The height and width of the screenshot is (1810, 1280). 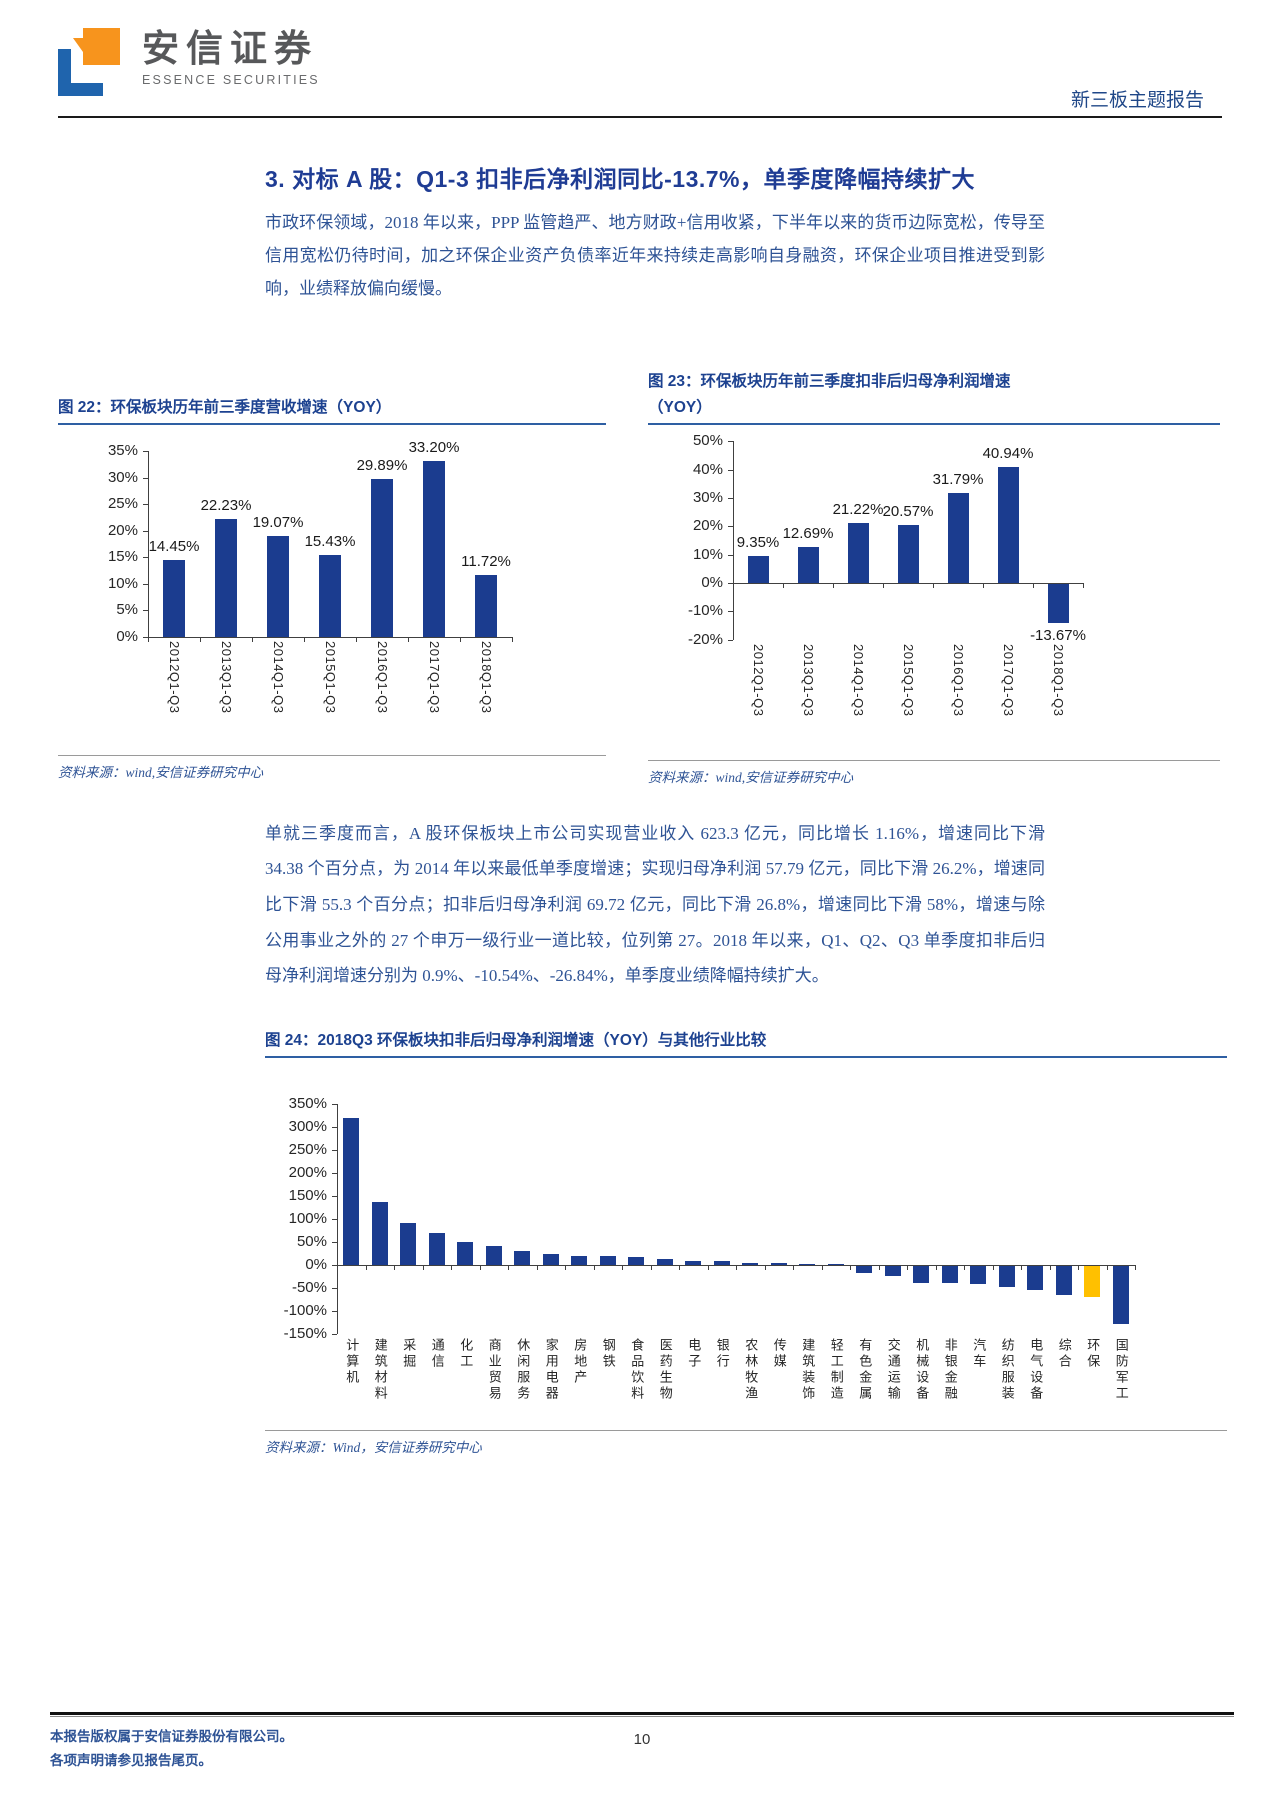 I want to click on x-category-label: 机械设备, so click(x=922, y=1370).